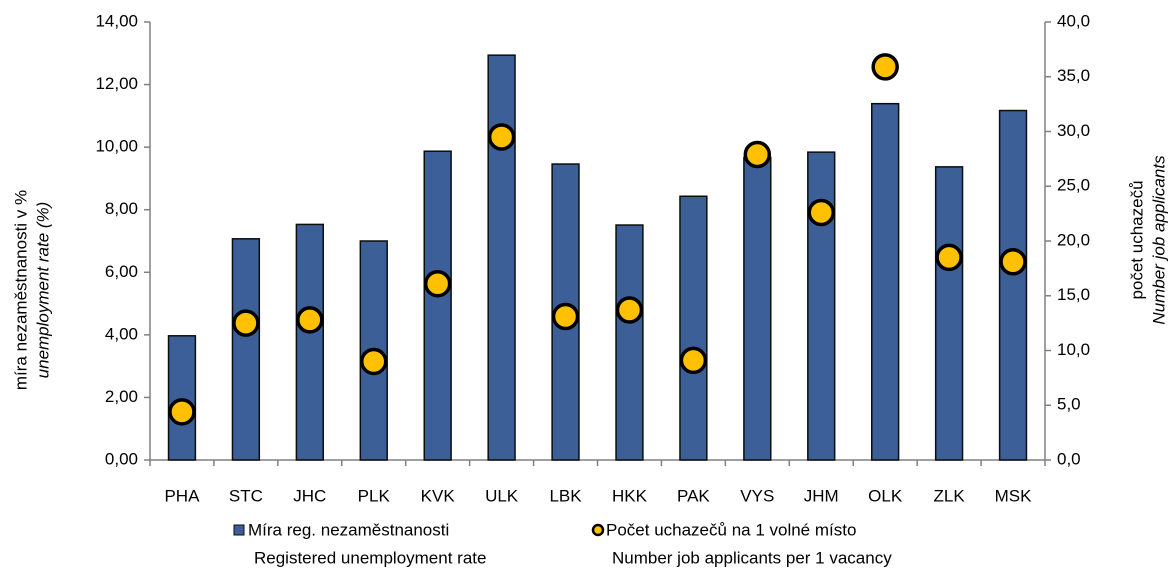  What do you see at coordinates (1073, 75) in the screenshot?
I see `y2-tick-label: 35,0` at bounding box center [1073, 75].